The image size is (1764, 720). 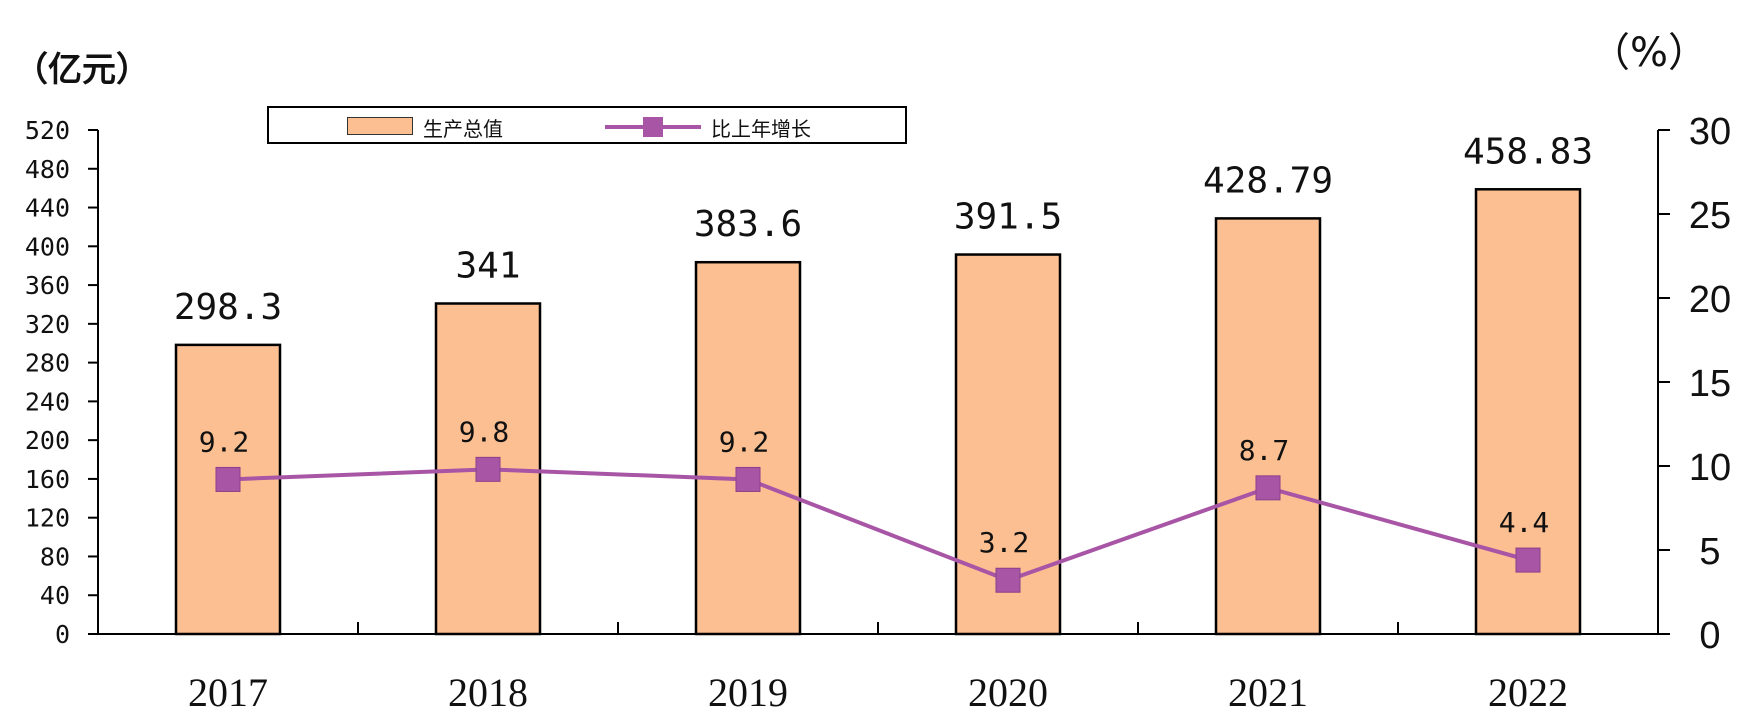 What do you see at coordinates (488, 692) in the screenshot?
I see `x-tick-label: 2018` at bounding box center [488, 692].